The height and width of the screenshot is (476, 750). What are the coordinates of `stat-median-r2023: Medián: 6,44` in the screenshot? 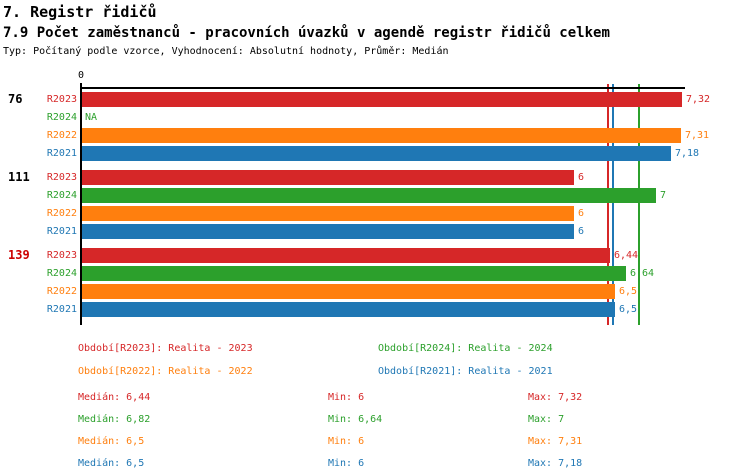 It's located at (114, 397).